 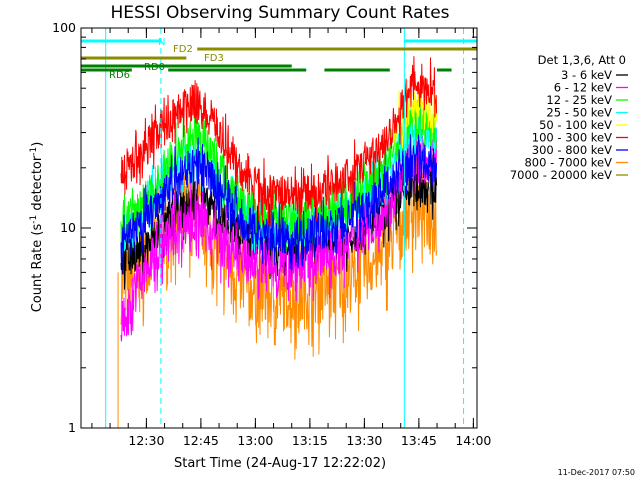 I want to click on y-tick-label: 10, so click(x=68, y=227).